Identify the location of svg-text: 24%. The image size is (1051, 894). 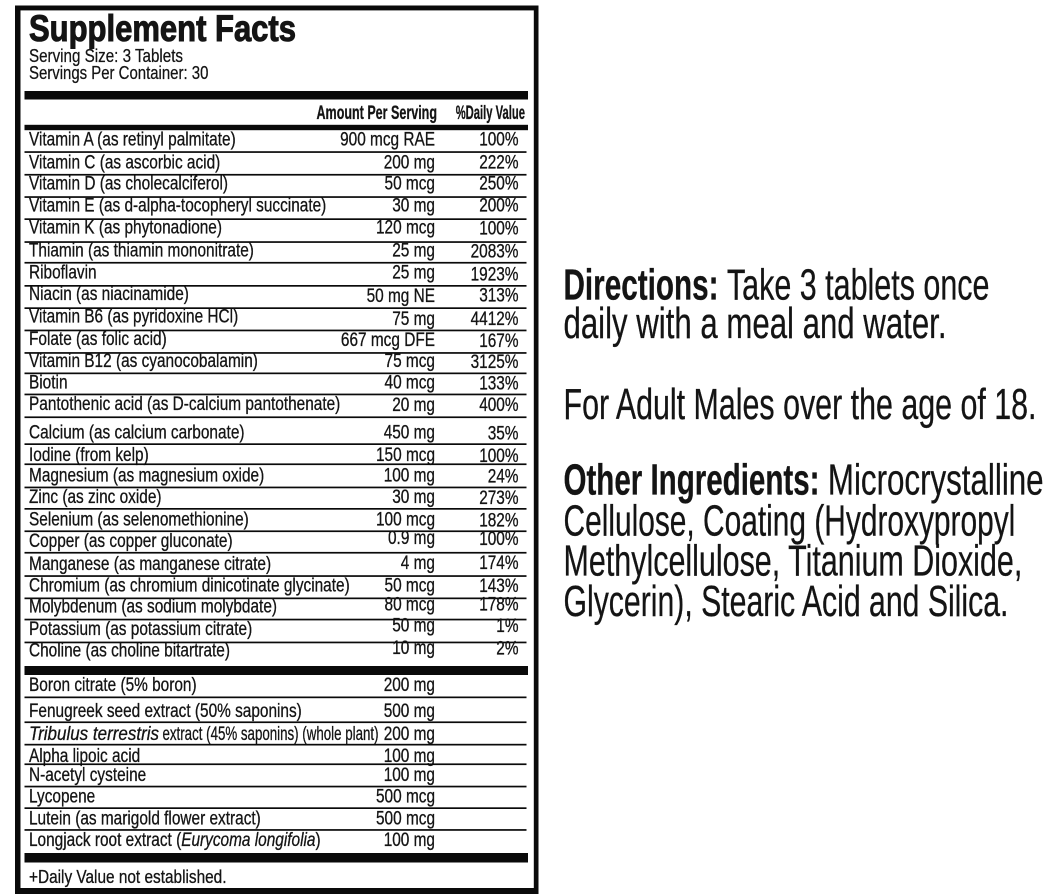
(503, 477).